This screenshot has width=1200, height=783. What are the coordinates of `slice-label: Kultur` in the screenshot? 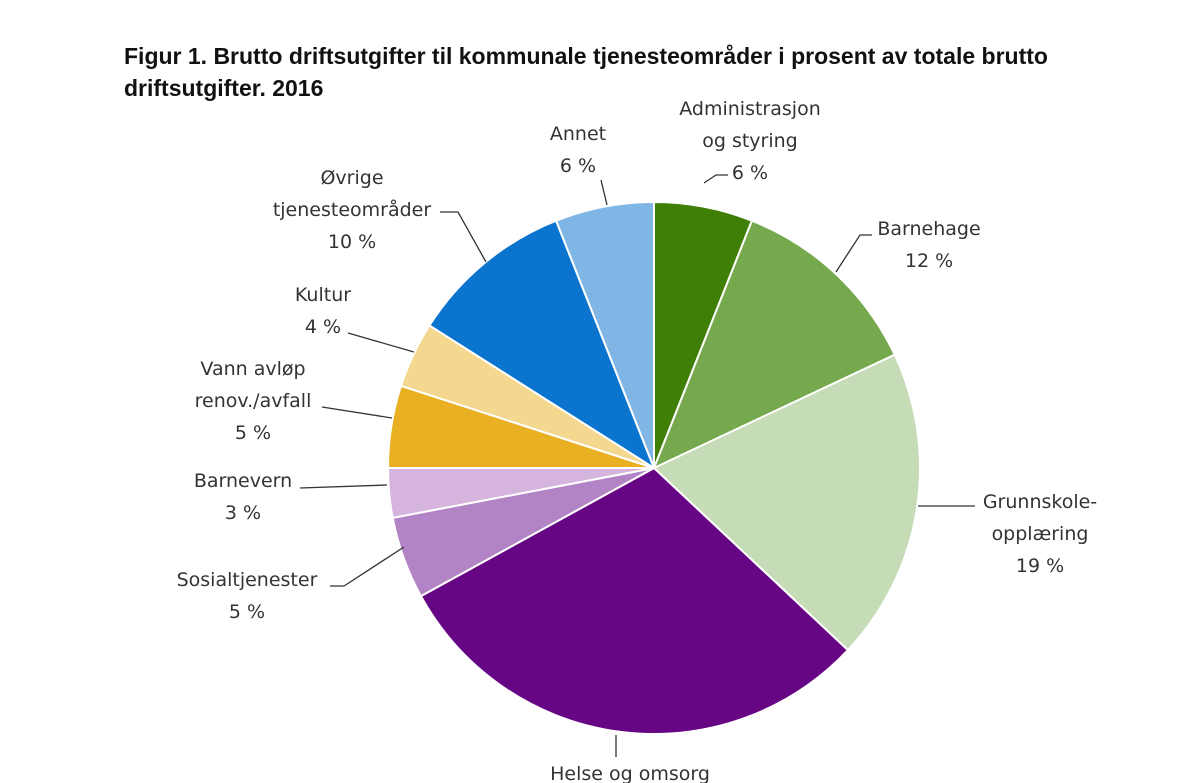 It's located at (323, 295).